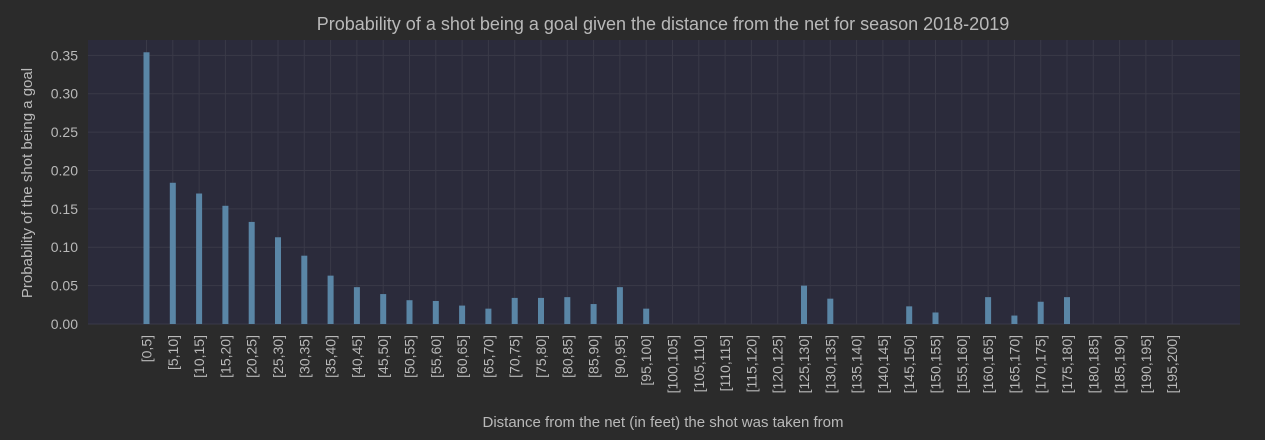  Describe the element at coordinates (567, 356) in the screenshot. I see `x-tick-label: [80,85]` at that location.